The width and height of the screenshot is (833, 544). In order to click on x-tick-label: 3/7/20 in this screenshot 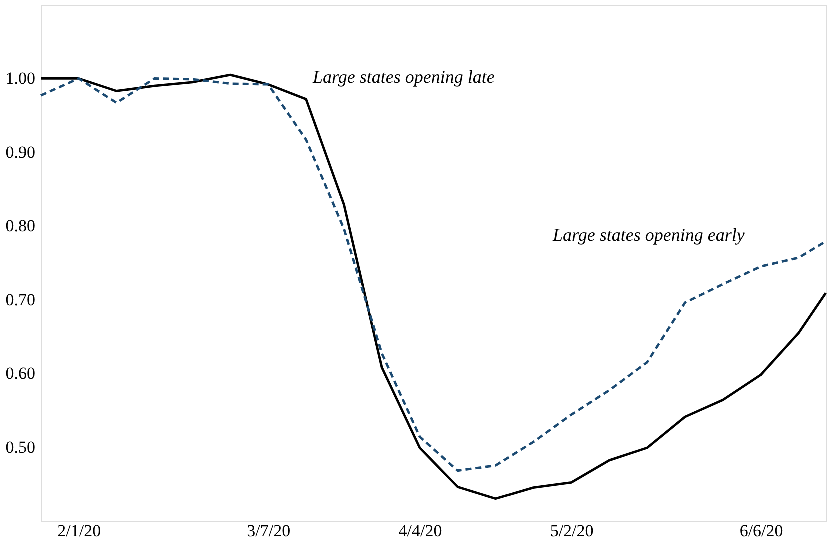, I will do `click(269, 531)`.